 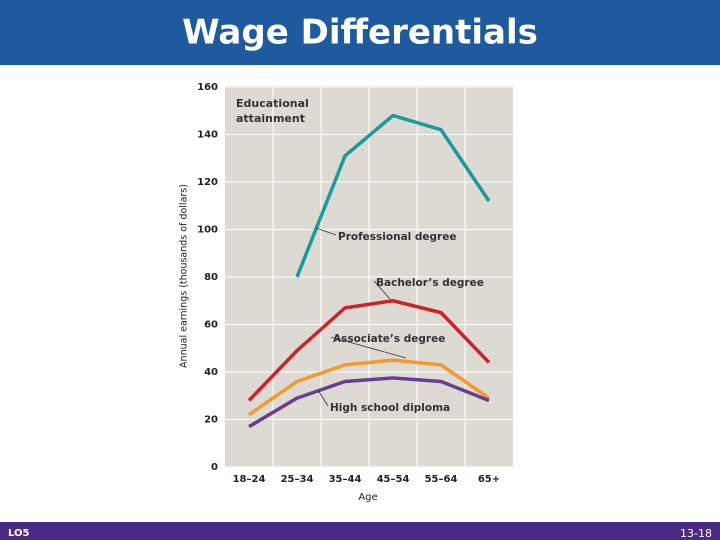 I want to click on footer-left: LO5, so click(x=19, y=533).